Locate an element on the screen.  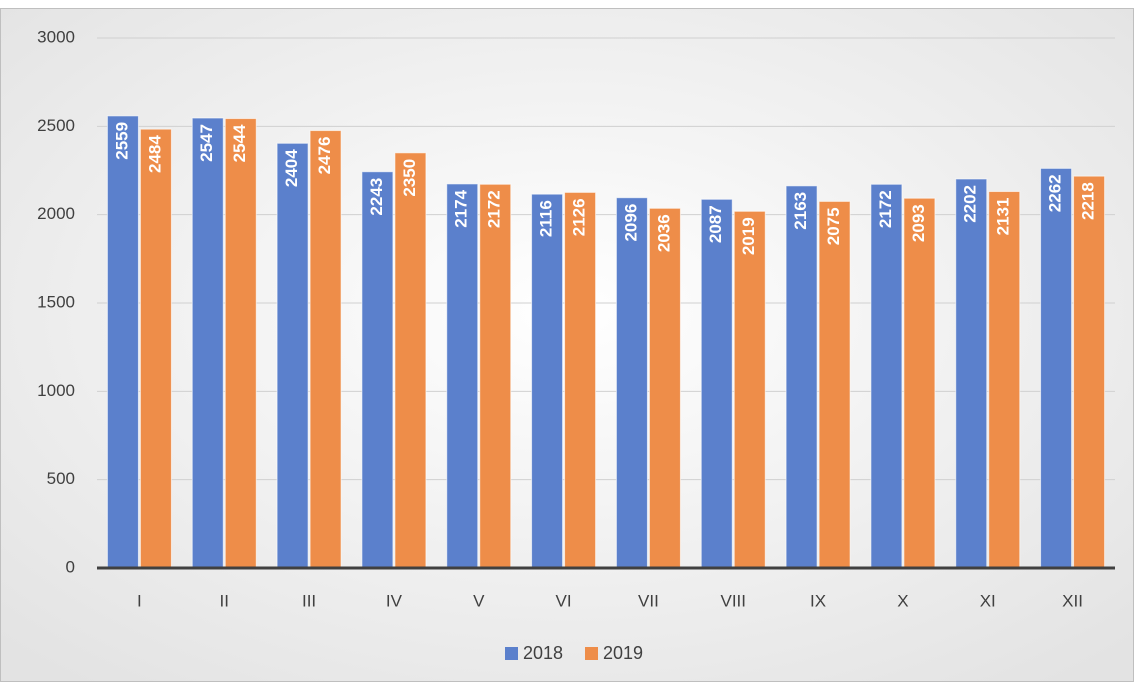
x-tick-label: X is located at coordinates (902, 600).